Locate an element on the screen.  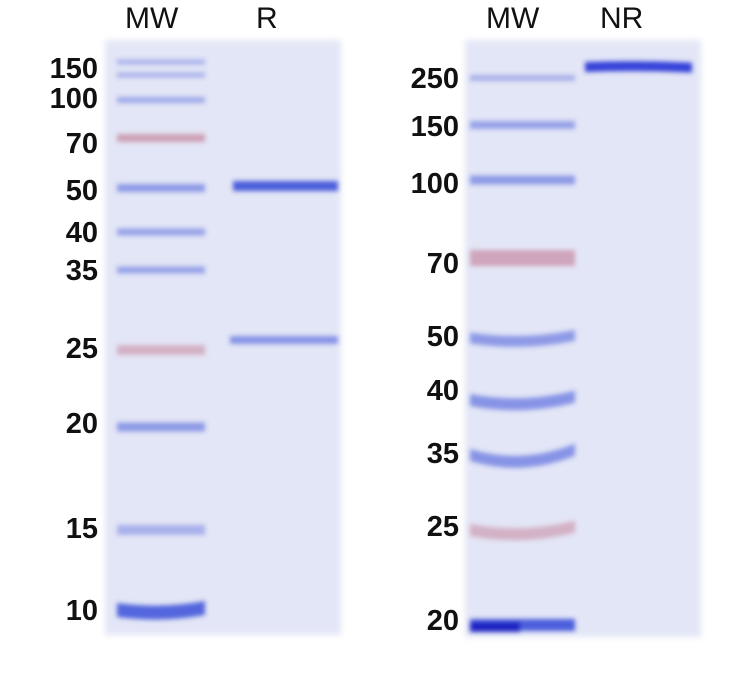
left-marker-100: 100 is located at coordinates (73, 99).